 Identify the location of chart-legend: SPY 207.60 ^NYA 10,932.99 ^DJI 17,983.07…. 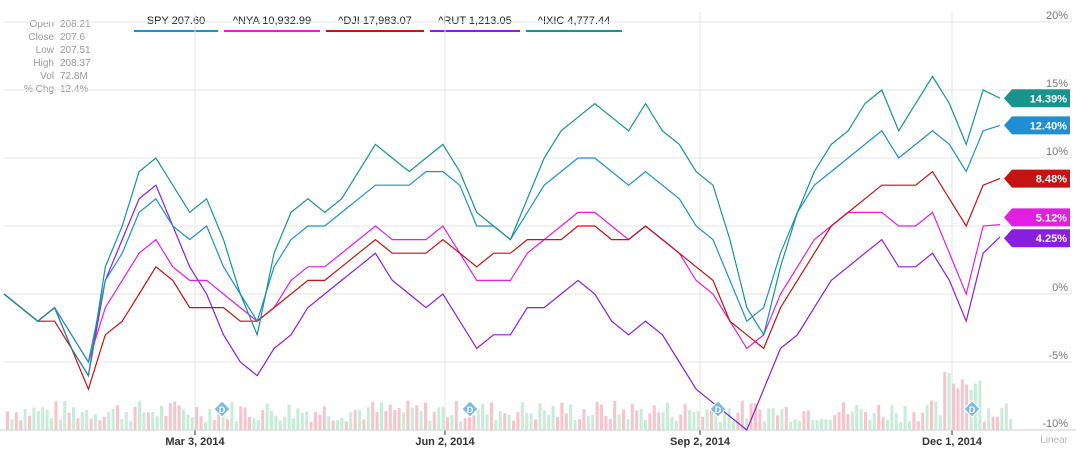
(378, 23).